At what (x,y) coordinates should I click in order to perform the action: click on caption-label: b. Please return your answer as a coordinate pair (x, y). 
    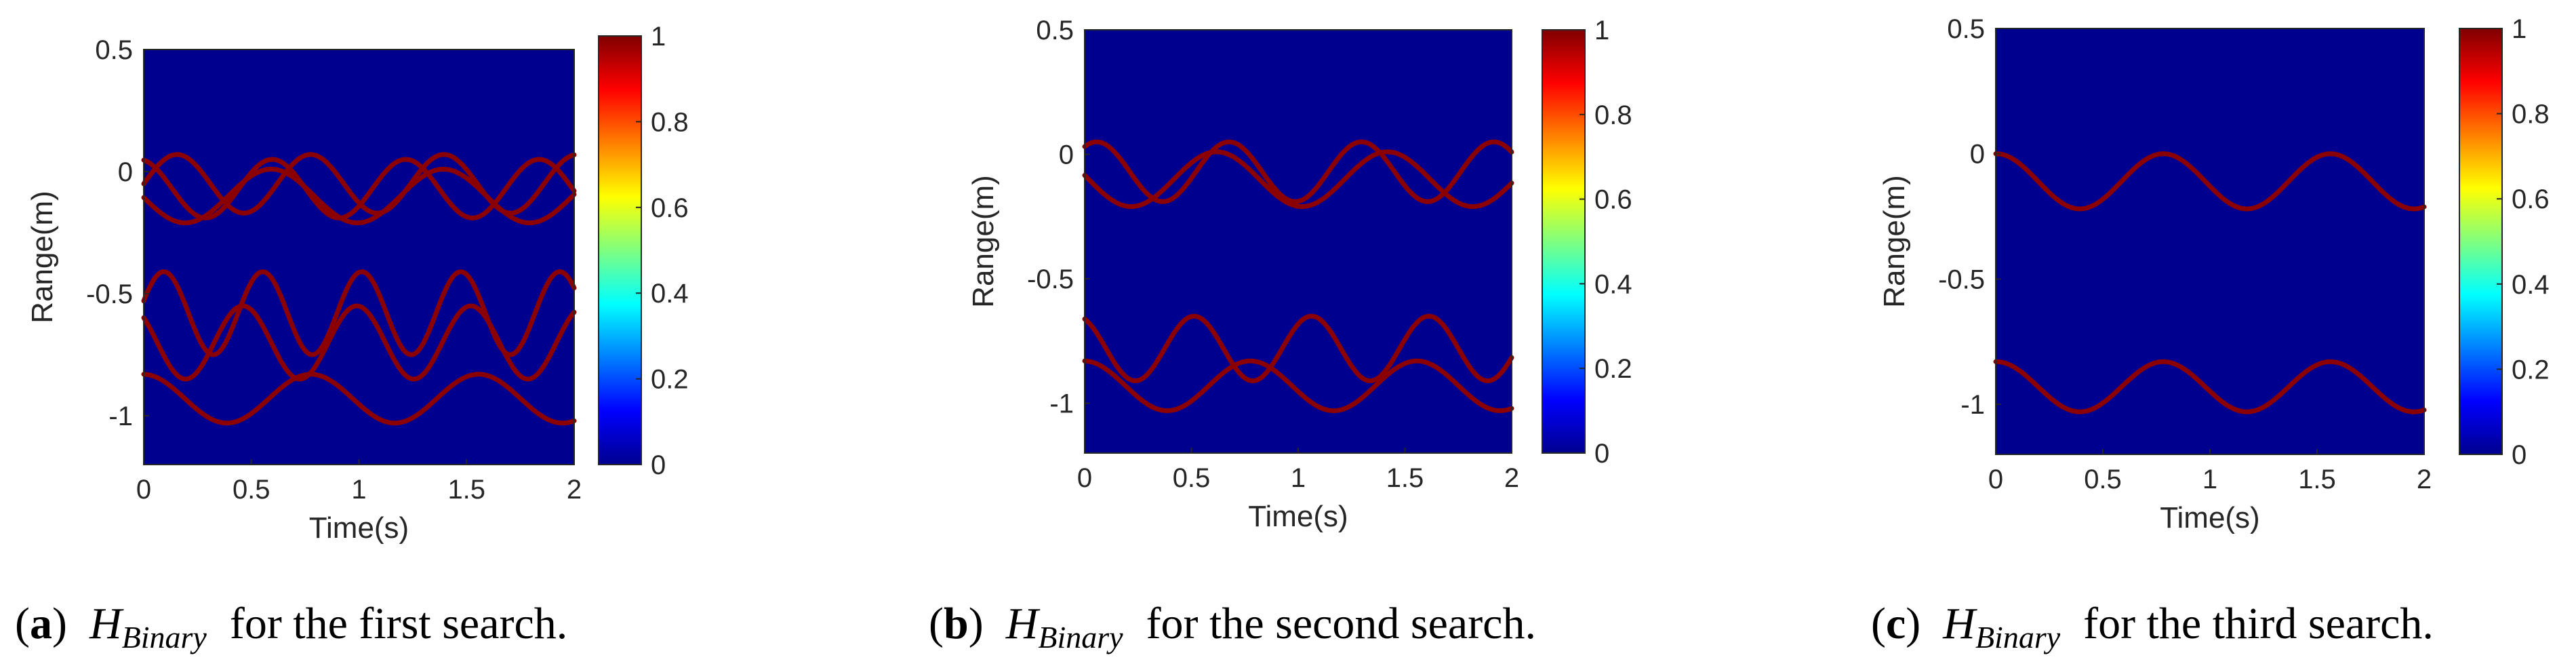
    Looking at the image, I should click on (956, 623).